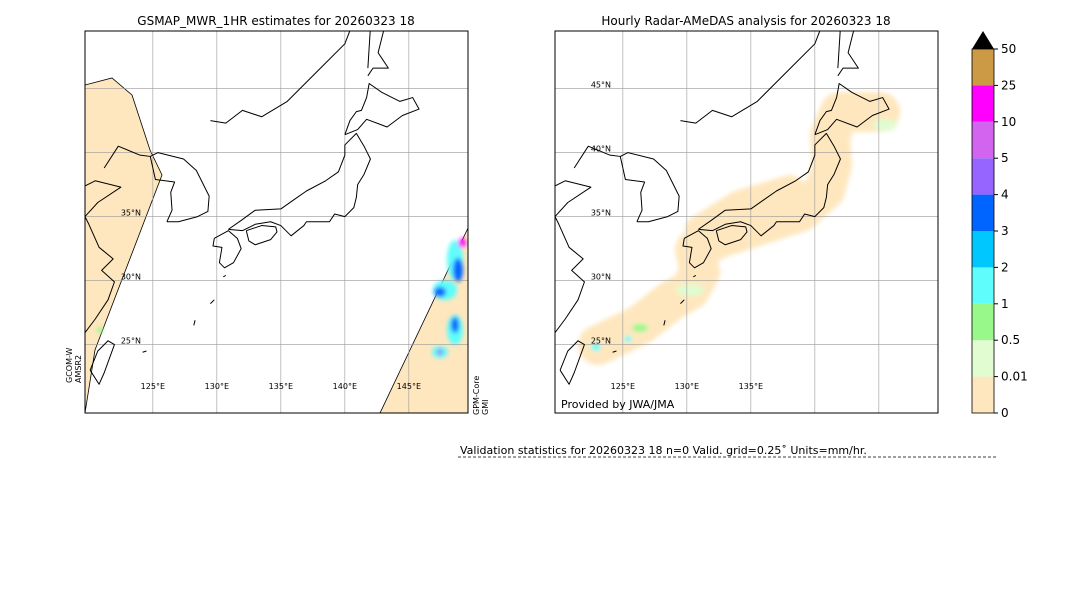 The image size is (1080, 612). What do you see at coordinates (275, 21) in the screenshot?
I see `panel-title: GSMAP_MWR_1HR estimates for 20260323 18` at bounding box center [275, 21].